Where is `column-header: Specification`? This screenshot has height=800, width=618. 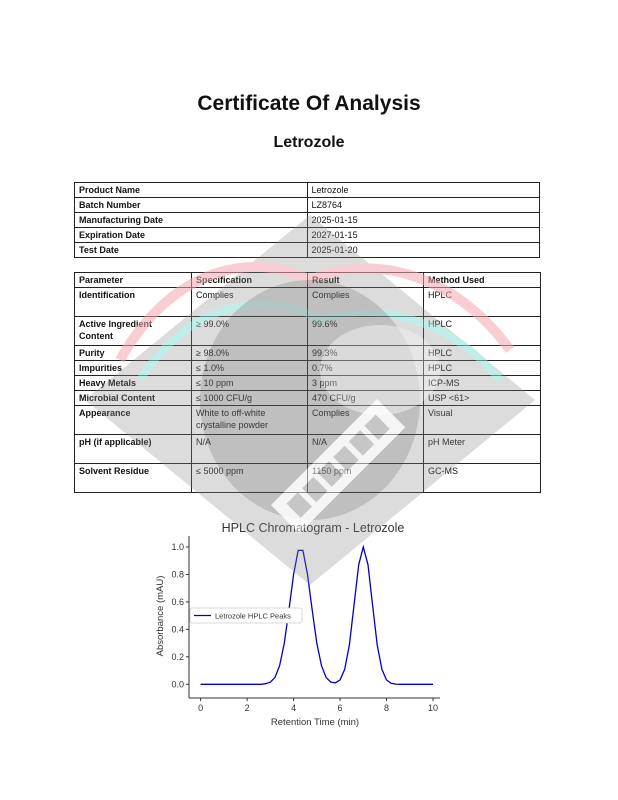
column-header: Specification is located at coordinates (249, 280).